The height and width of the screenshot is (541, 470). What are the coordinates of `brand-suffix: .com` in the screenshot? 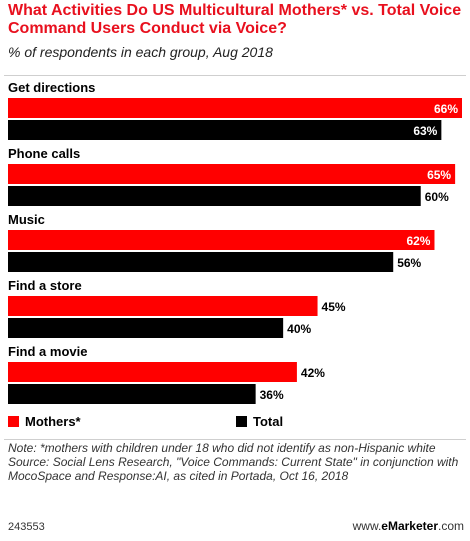 It's located at (450, 526).